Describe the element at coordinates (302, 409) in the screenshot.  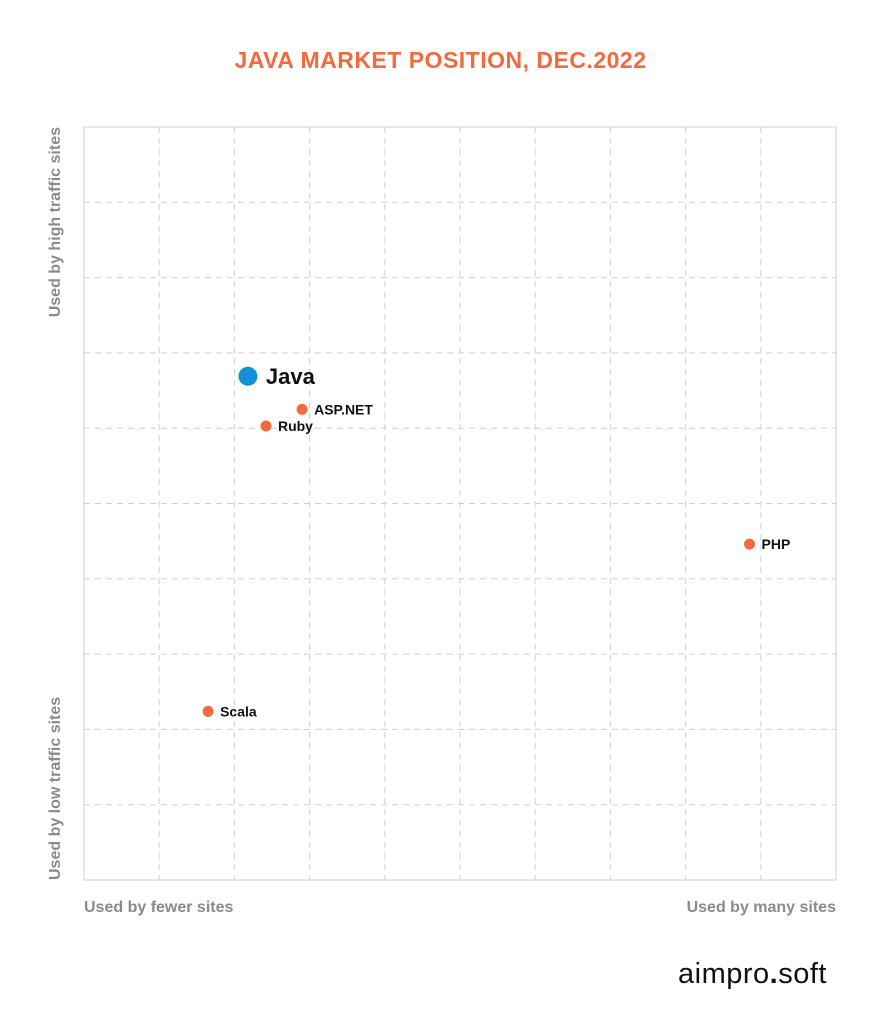
I see `data-point-asp-net` at that location.